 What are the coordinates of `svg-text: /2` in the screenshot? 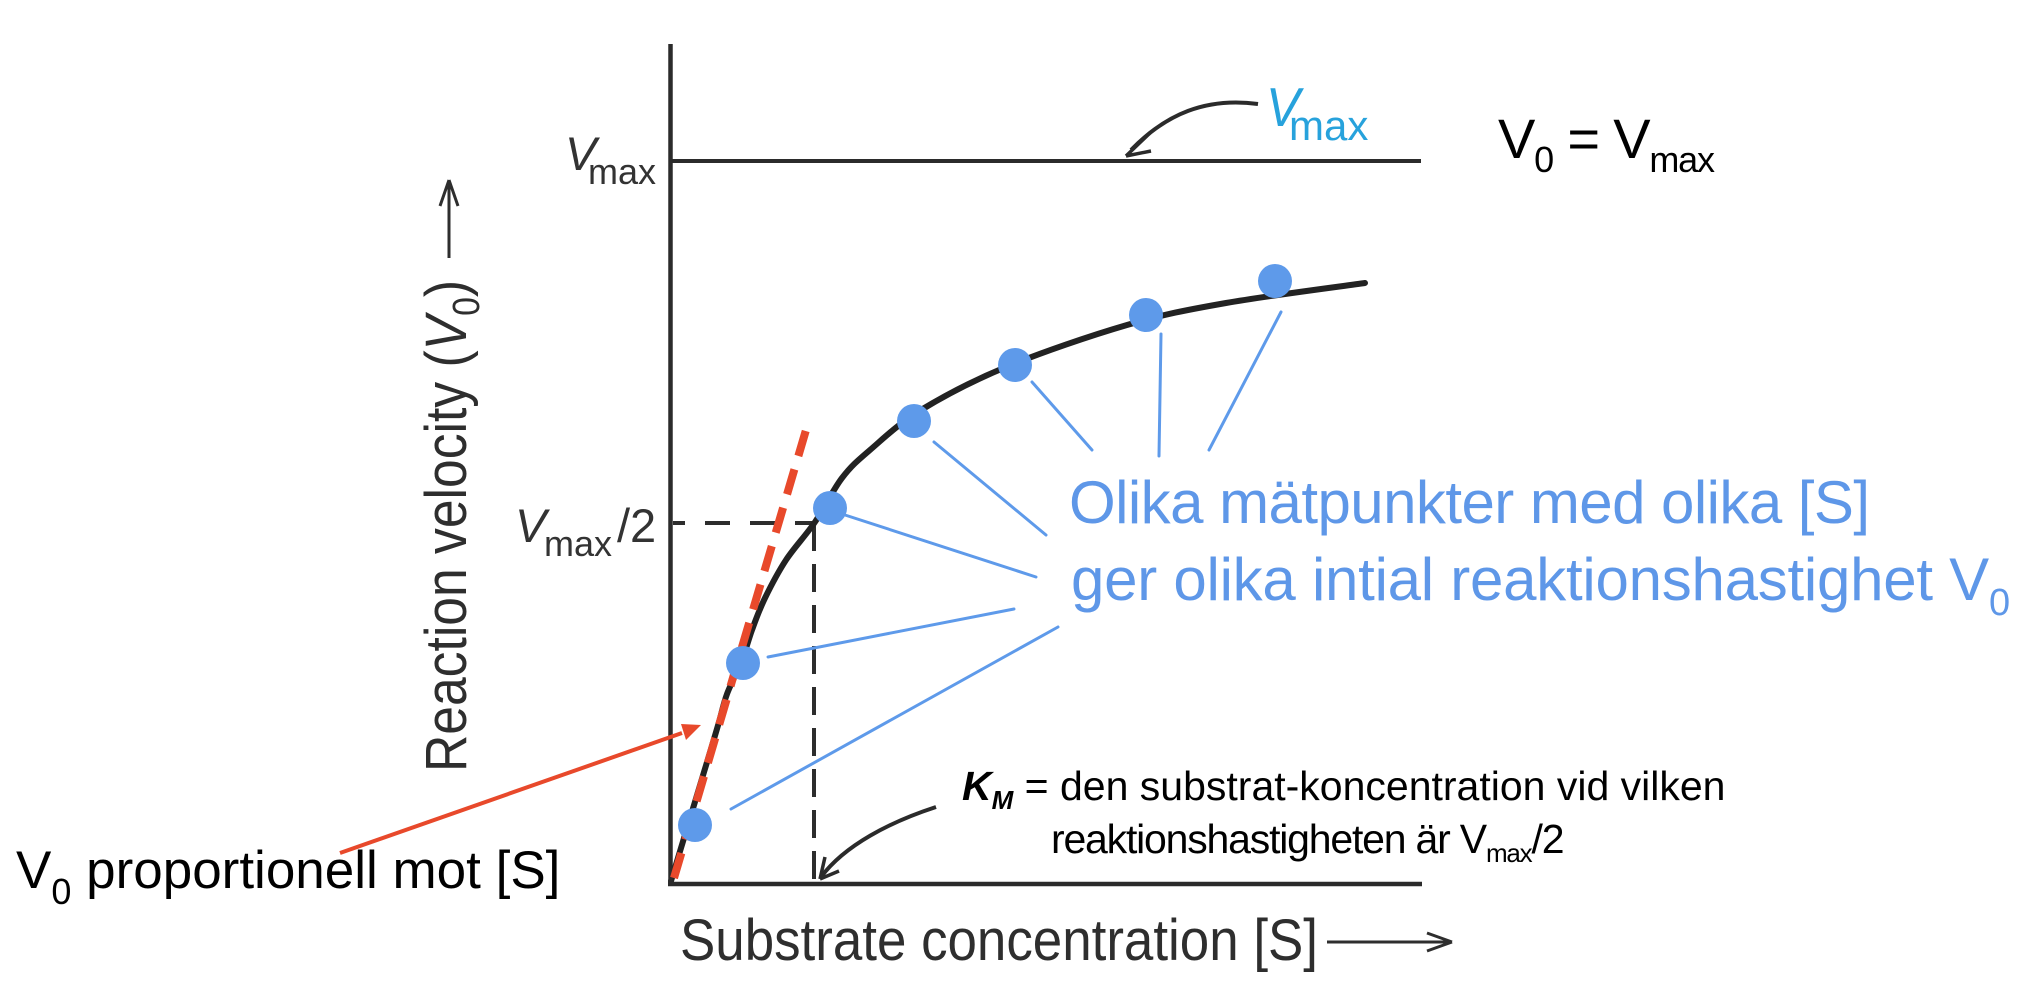 It's located at (636, 525).